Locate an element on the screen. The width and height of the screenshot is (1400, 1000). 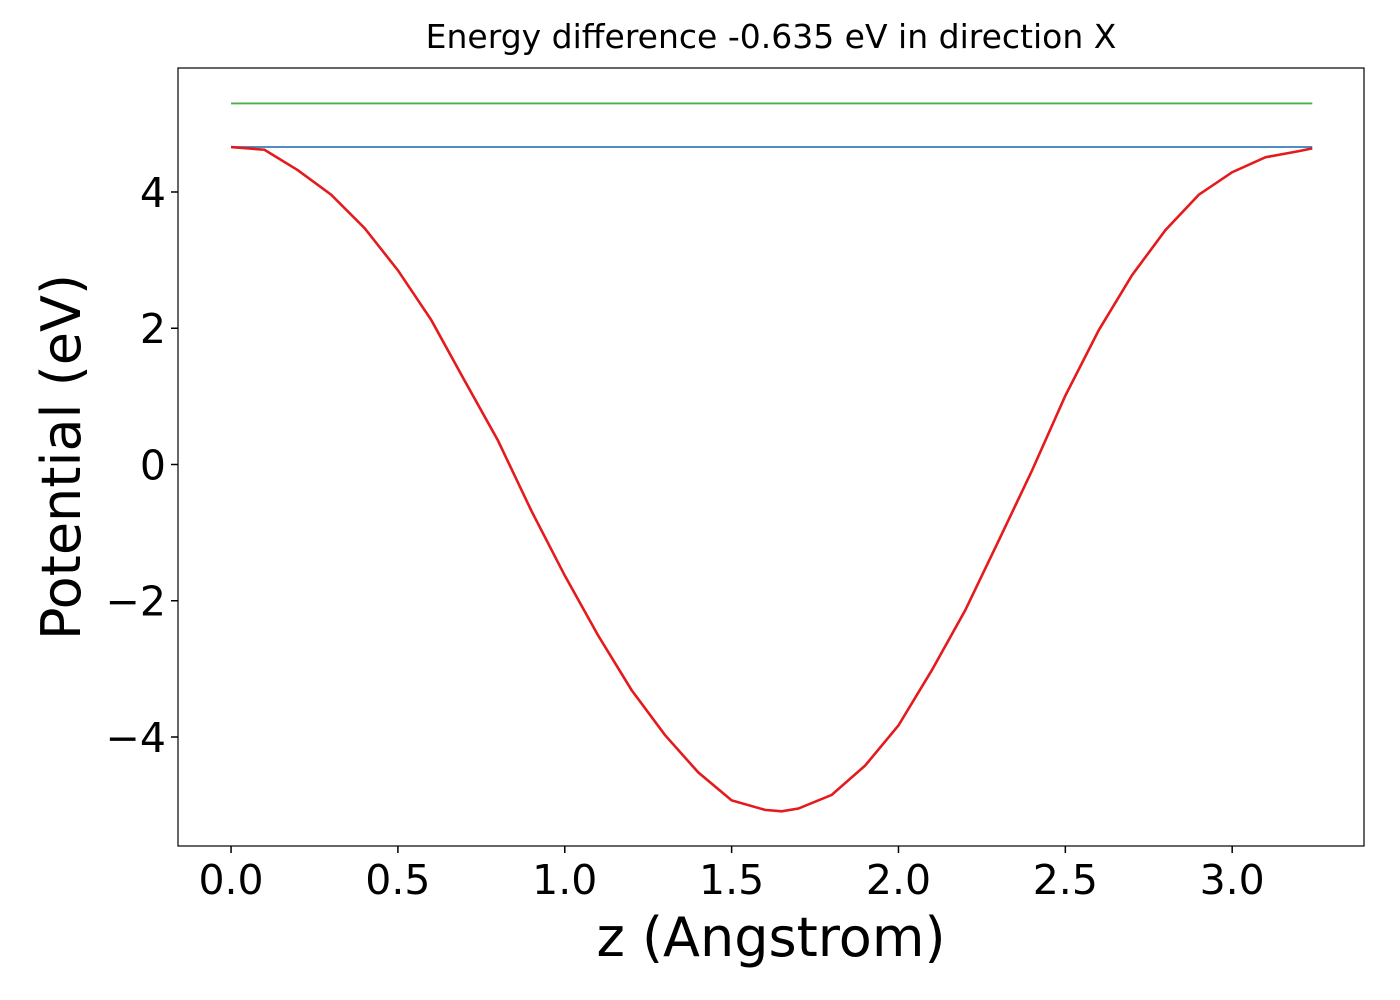
x-tick-label: 0.5 is located at coordinates (397, 880).